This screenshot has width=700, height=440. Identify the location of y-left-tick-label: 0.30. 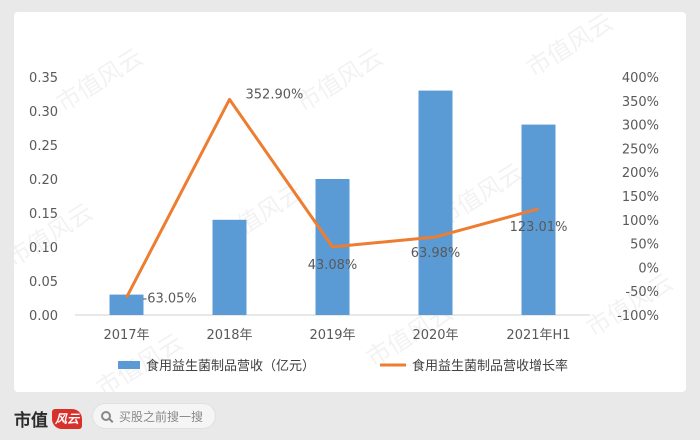
(43, 112).